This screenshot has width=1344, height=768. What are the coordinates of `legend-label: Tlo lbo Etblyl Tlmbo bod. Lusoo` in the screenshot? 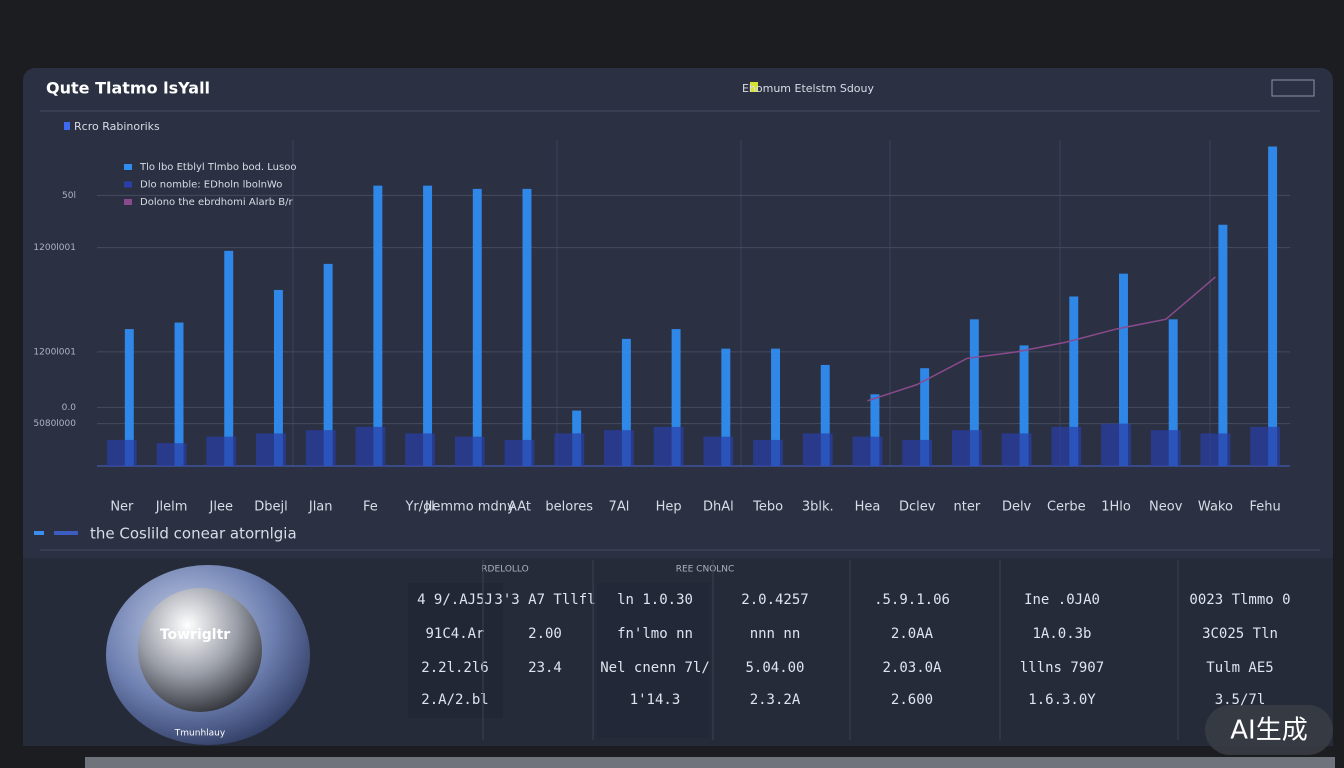 It's located at (217, 167).